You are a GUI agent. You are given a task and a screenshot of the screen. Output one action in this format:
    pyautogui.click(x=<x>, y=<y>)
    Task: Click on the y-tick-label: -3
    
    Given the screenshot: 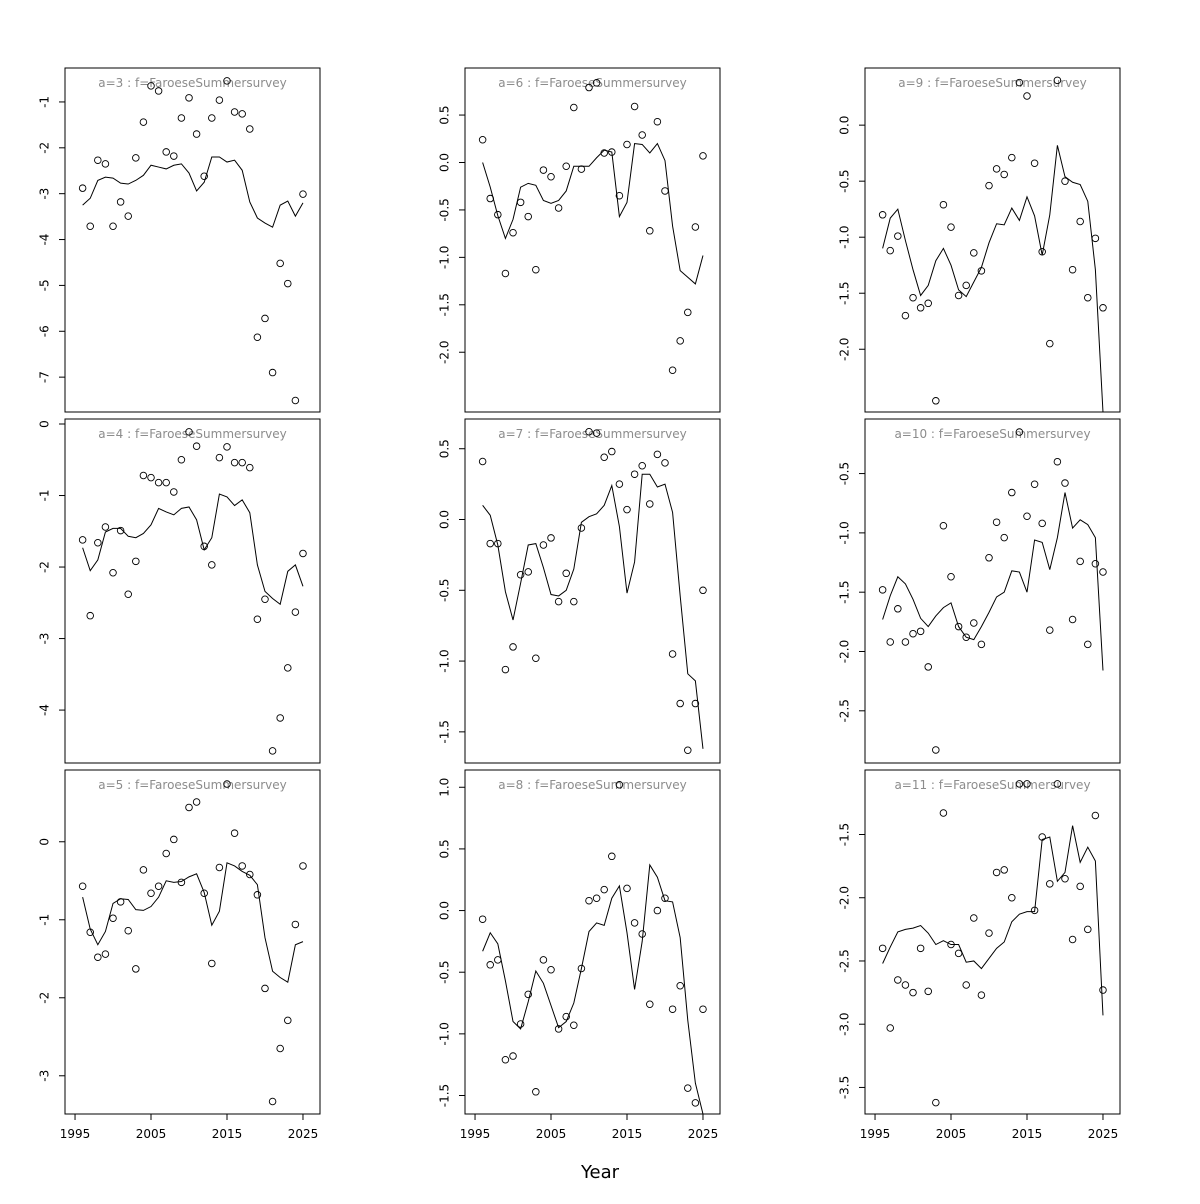 What is the action you would take?
    pyautogui.click(x=45, y=639)
    